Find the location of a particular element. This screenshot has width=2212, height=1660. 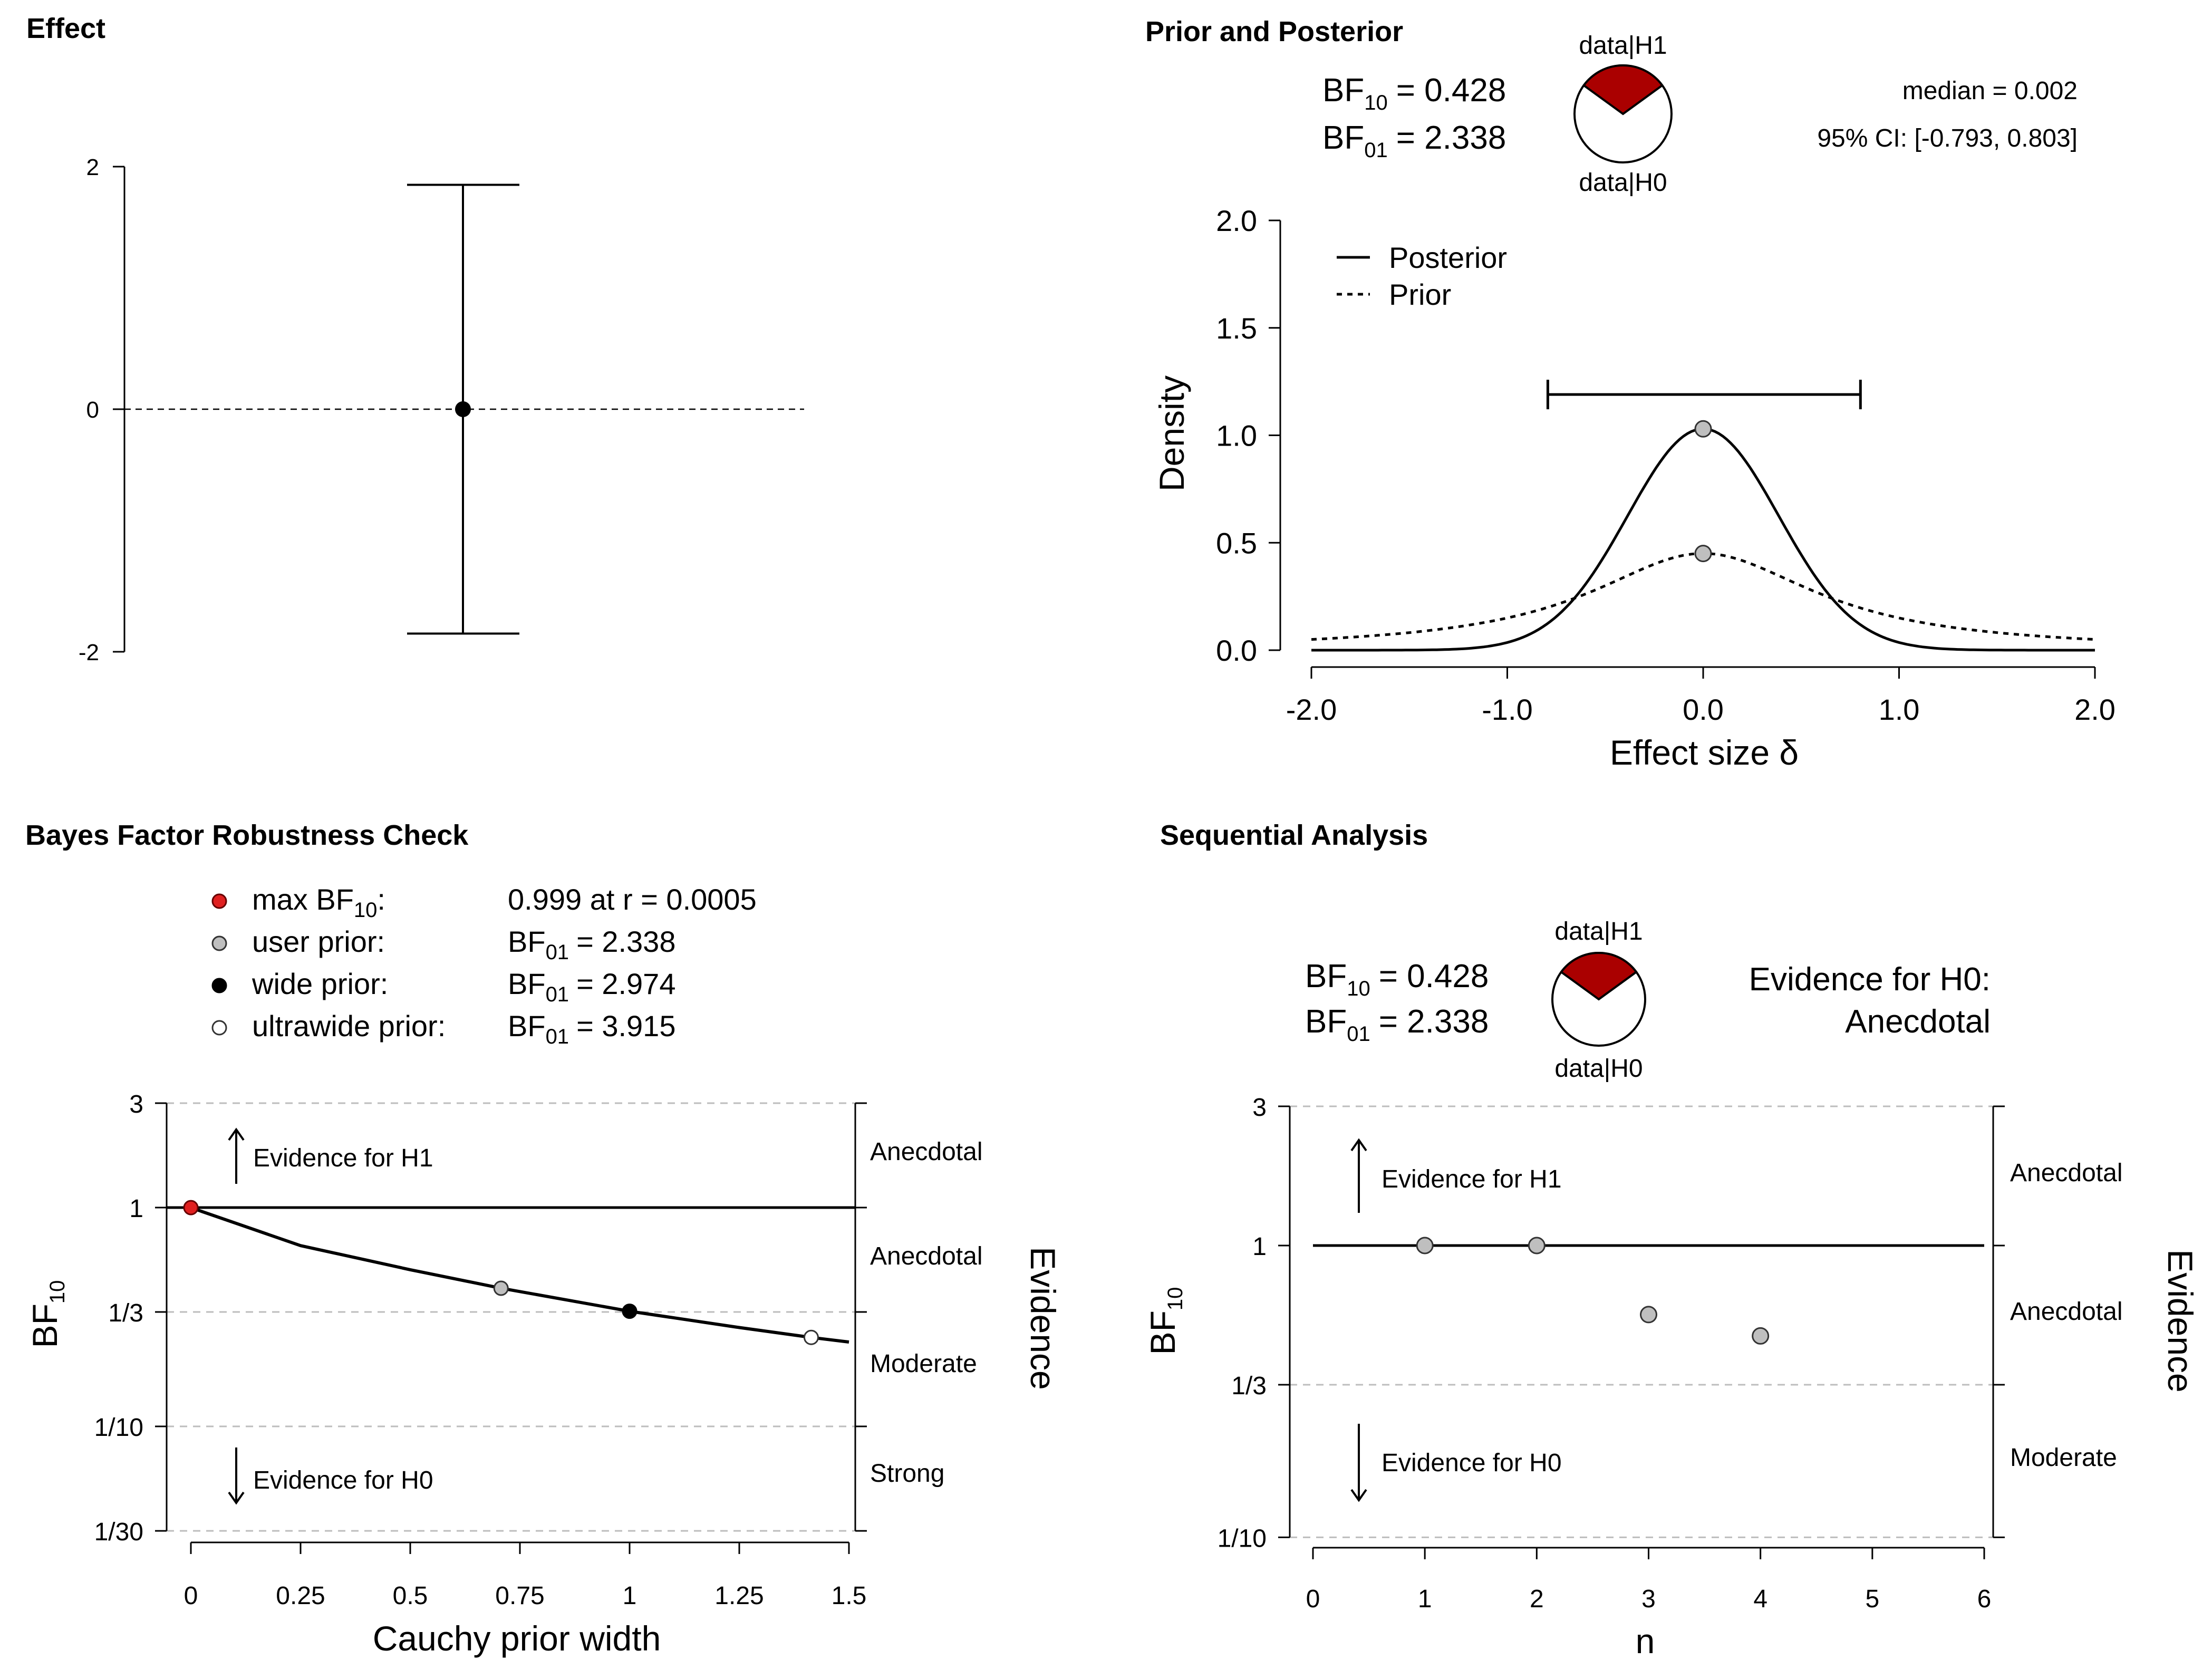

rob-y-tick-label-4: 1/30 is located at coordinates (119, 1532).